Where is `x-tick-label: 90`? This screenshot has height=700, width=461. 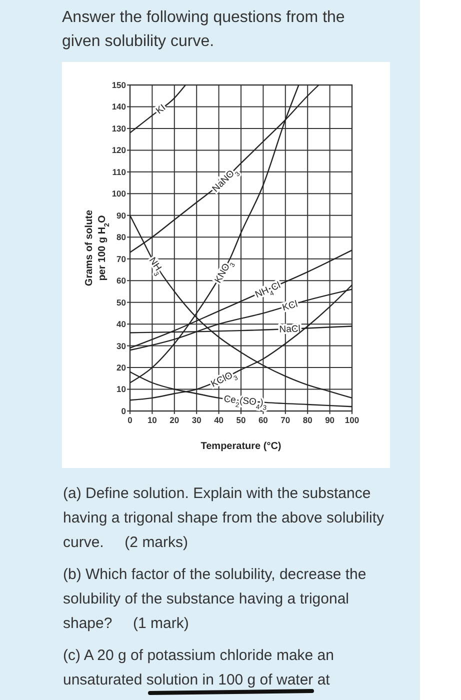 x-tick-label: 90 is located at coordinates (330, 420).